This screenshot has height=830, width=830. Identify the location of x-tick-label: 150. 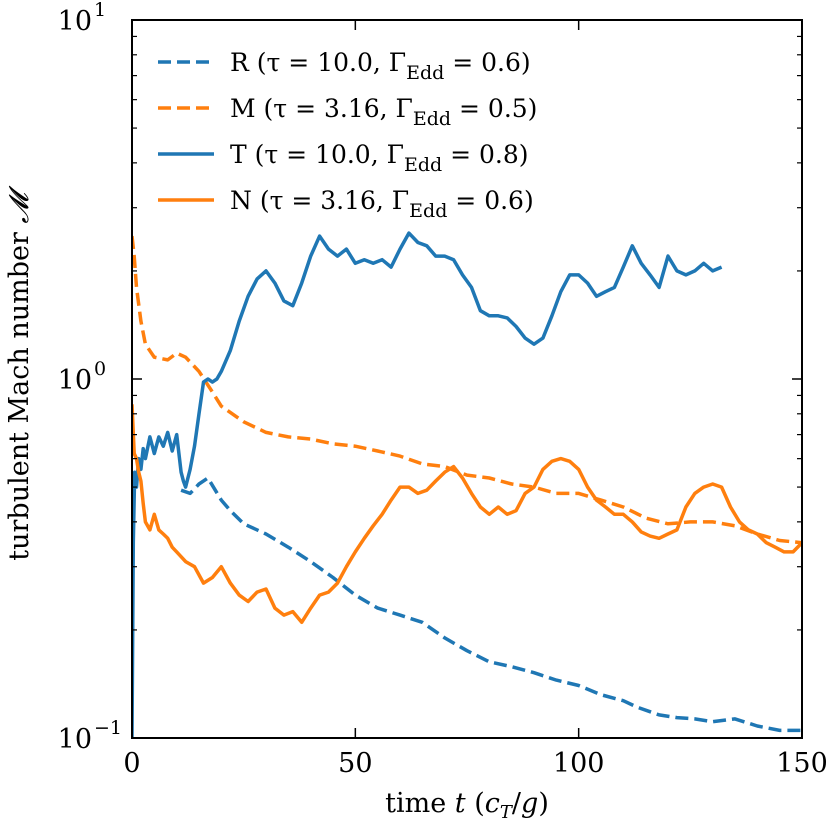
(802, 763).